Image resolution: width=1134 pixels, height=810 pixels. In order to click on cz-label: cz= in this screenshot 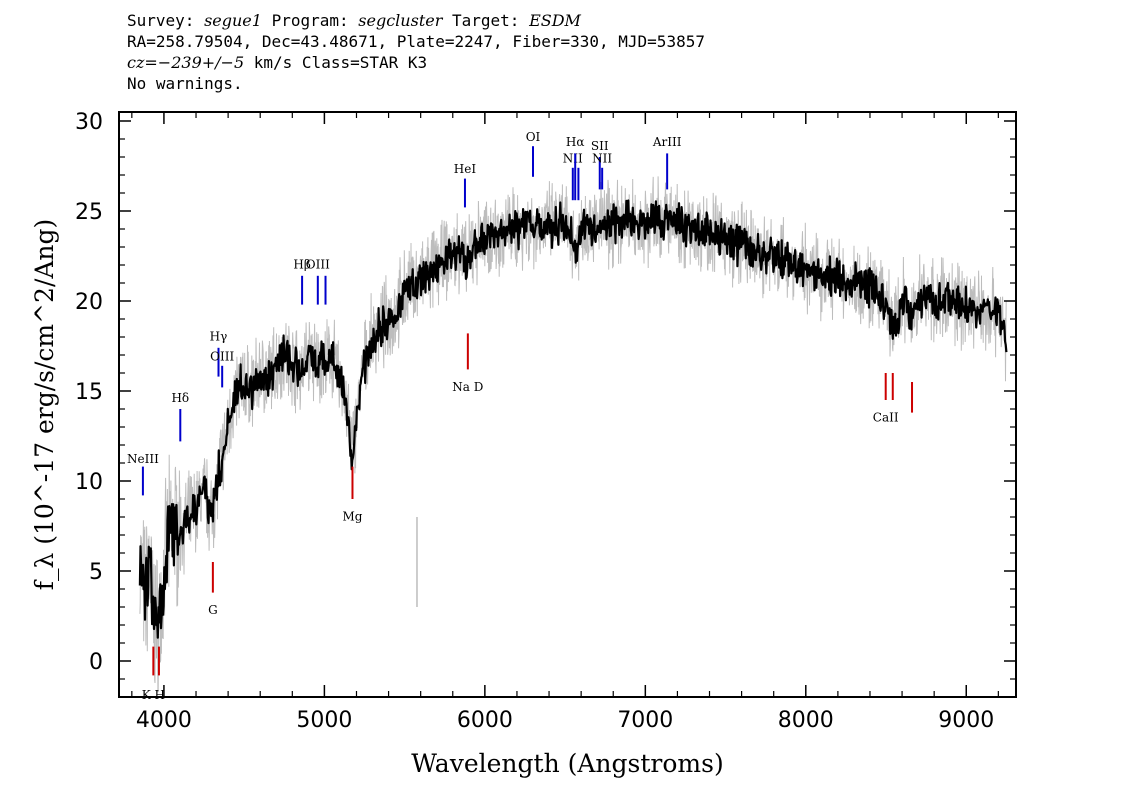, I will do `click(142, 62)`.